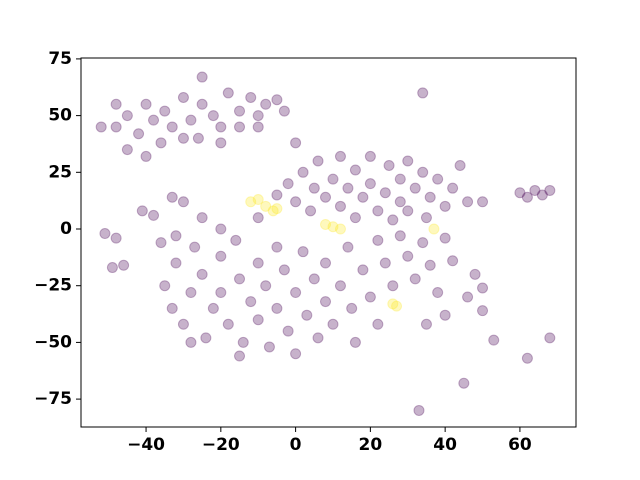  Describe the element at coordinates (445, 445) in the screenshot. I see `x-tick-label: 40` at that location.